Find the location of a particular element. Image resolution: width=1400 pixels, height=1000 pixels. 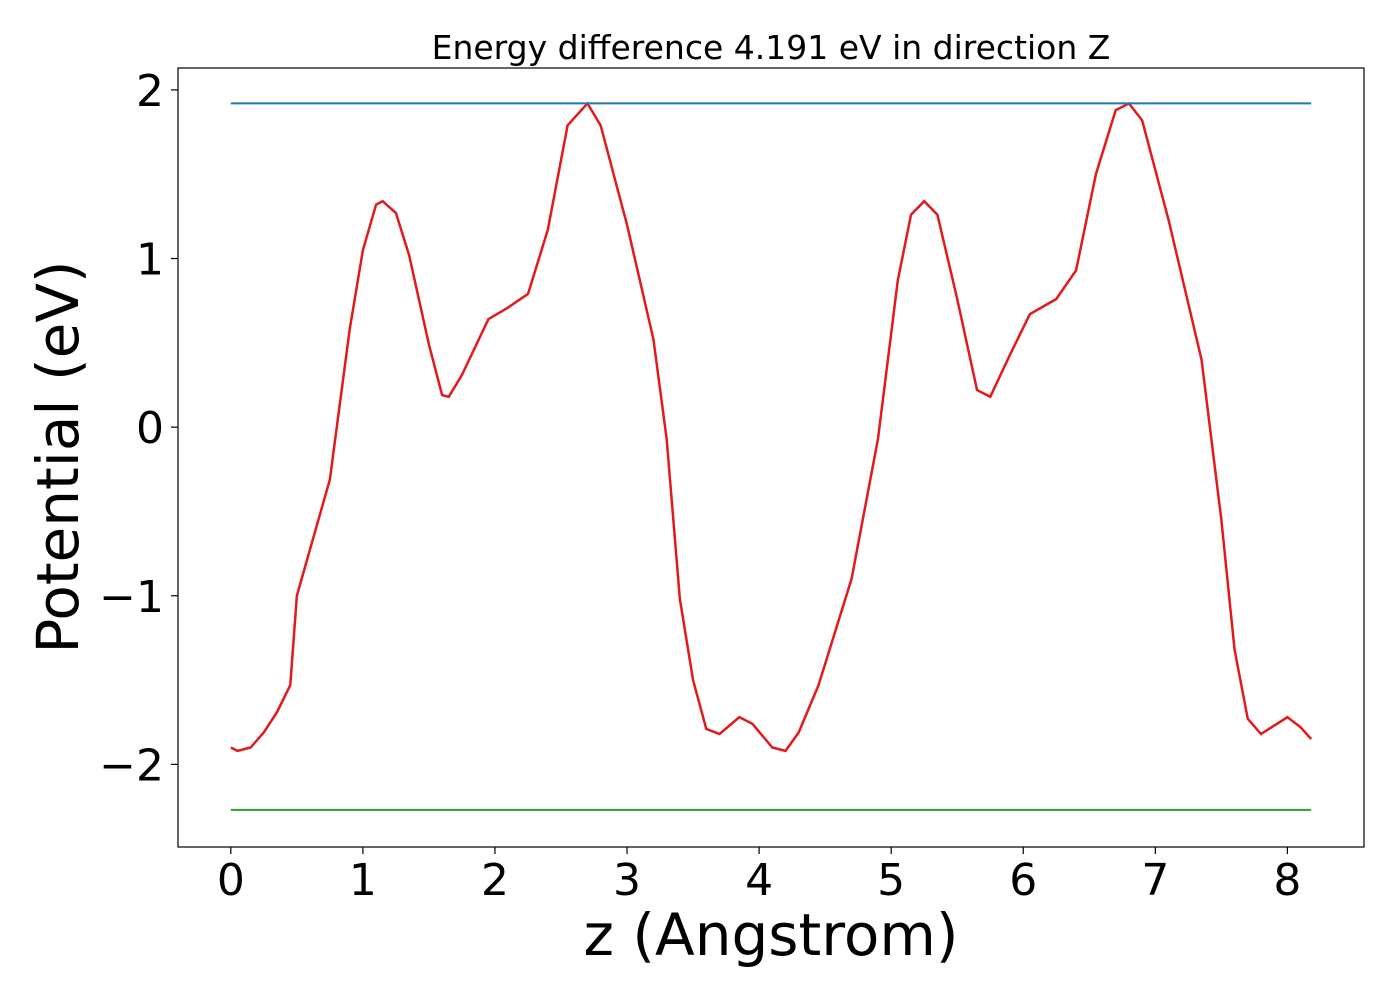

y-tick-label: −1 is located at coordinates (131, 597).